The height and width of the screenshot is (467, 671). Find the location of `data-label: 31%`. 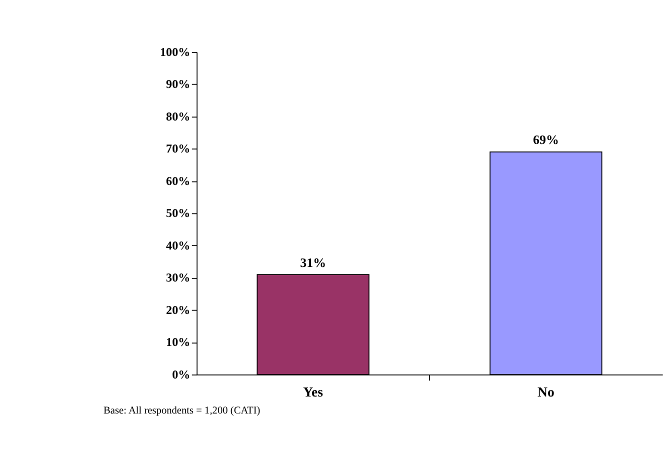

data-label: 31% is located at coordinates (313, 262).